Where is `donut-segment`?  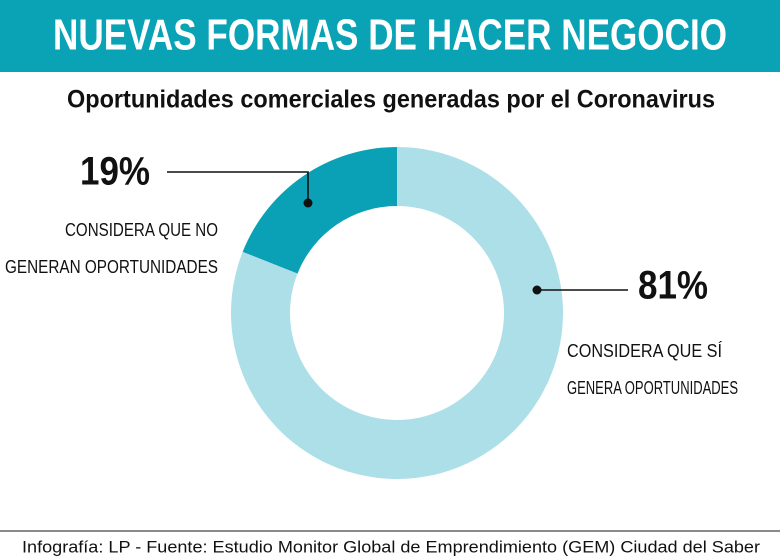
donut-segment is located at coordinates (319, 210).